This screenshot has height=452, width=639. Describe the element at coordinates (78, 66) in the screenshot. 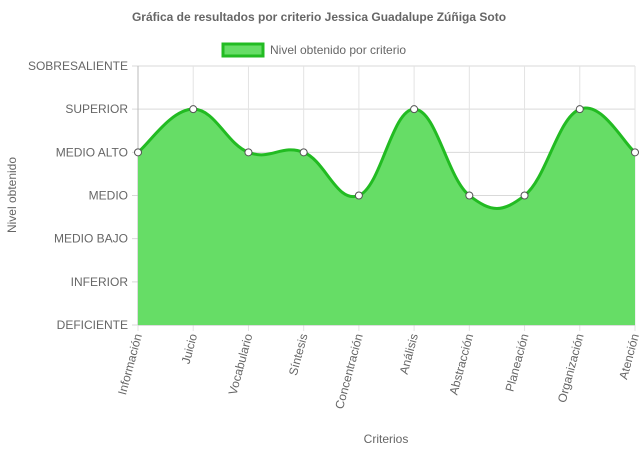

I see `y-tick-label: SOBRESALIENTE` at that location.